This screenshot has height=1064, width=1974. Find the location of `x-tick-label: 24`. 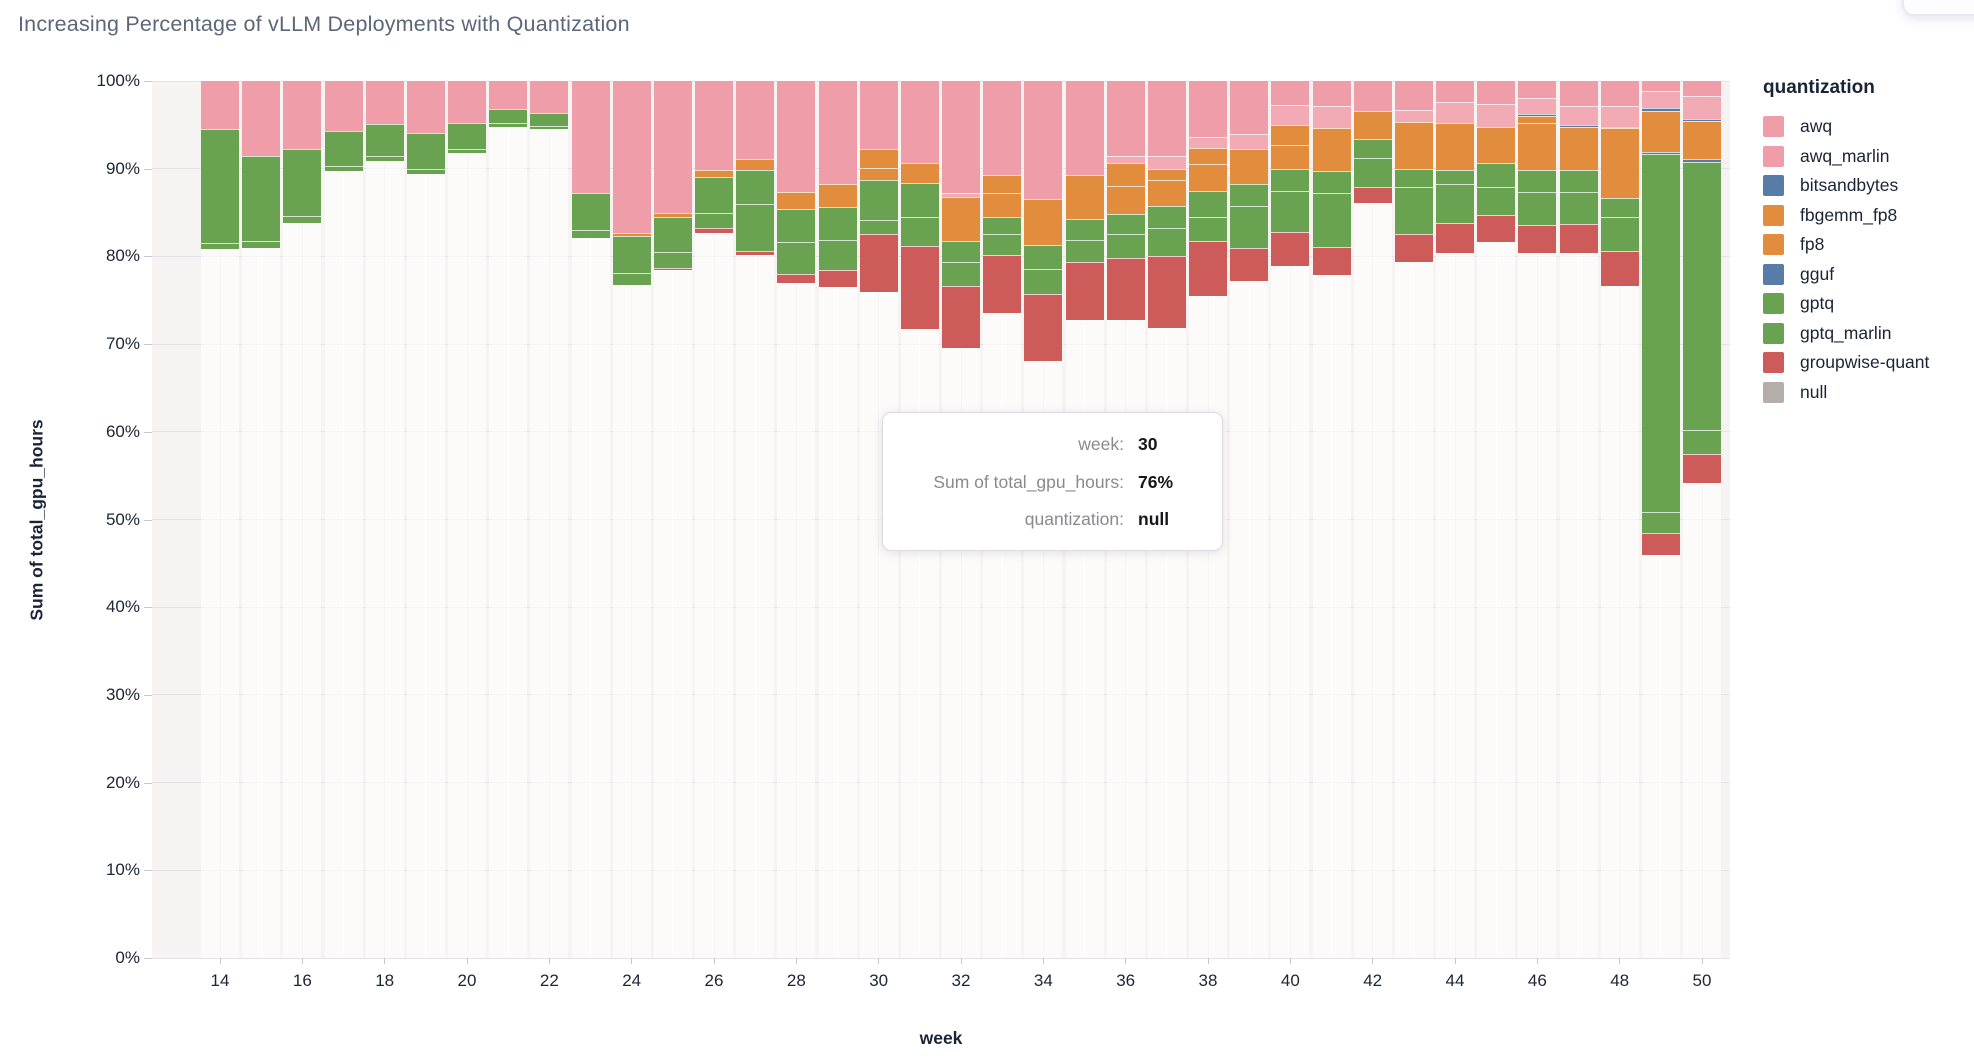

x-tick-label: 24 is located at coordinates (632, 980).